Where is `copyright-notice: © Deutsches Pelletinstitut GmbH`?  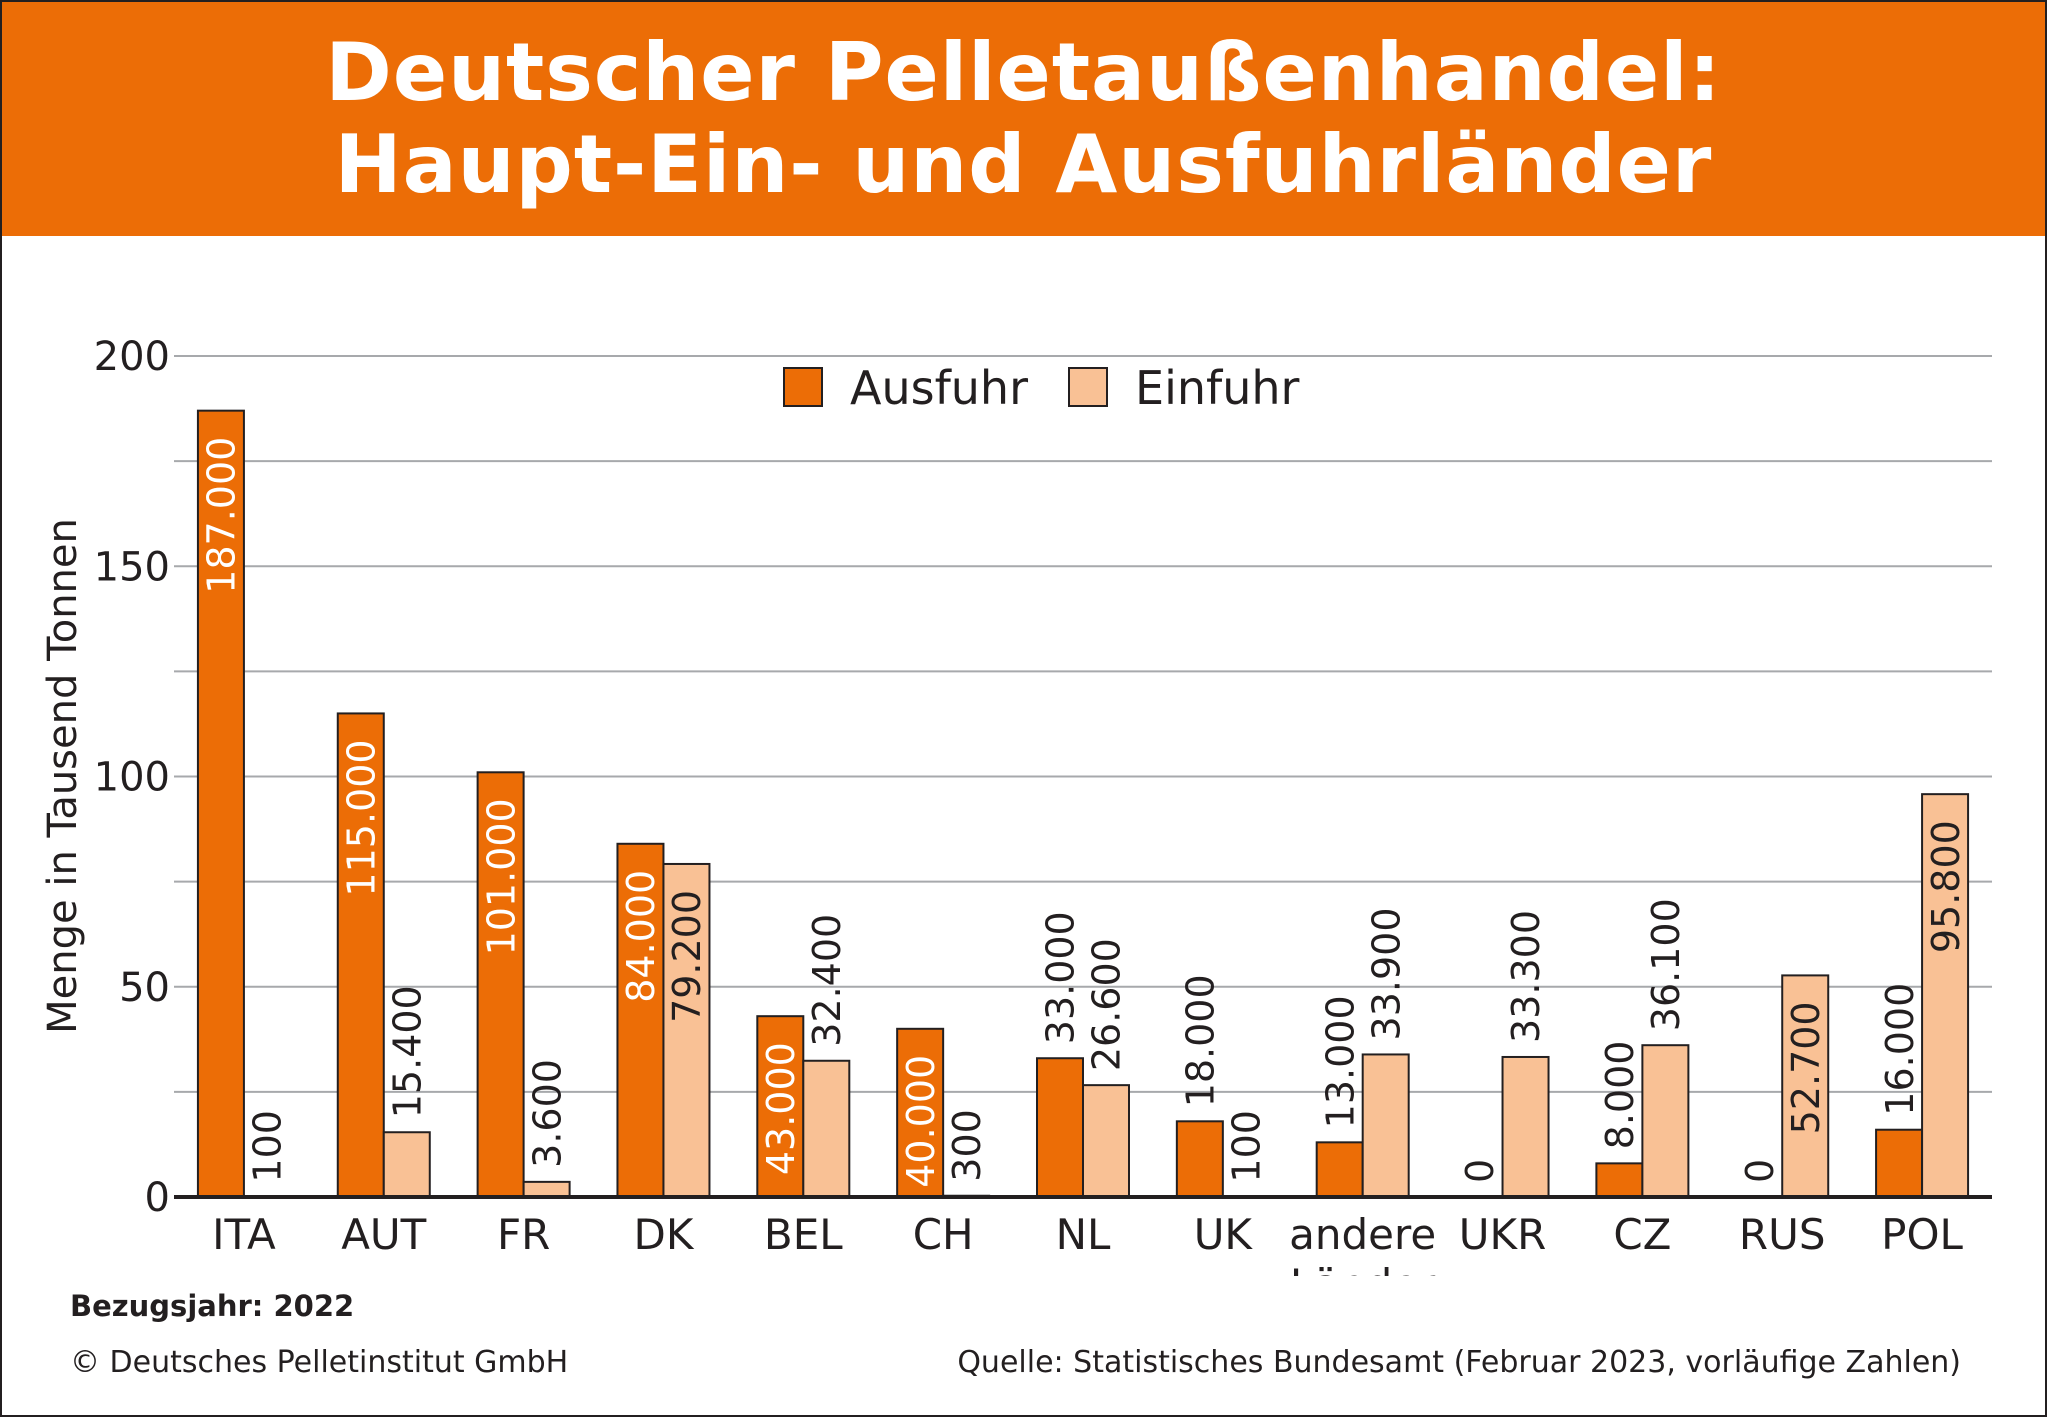
copyright-notice: © Deutsches Pelletinstitut GmbH is located at coordinates (319, 1362).